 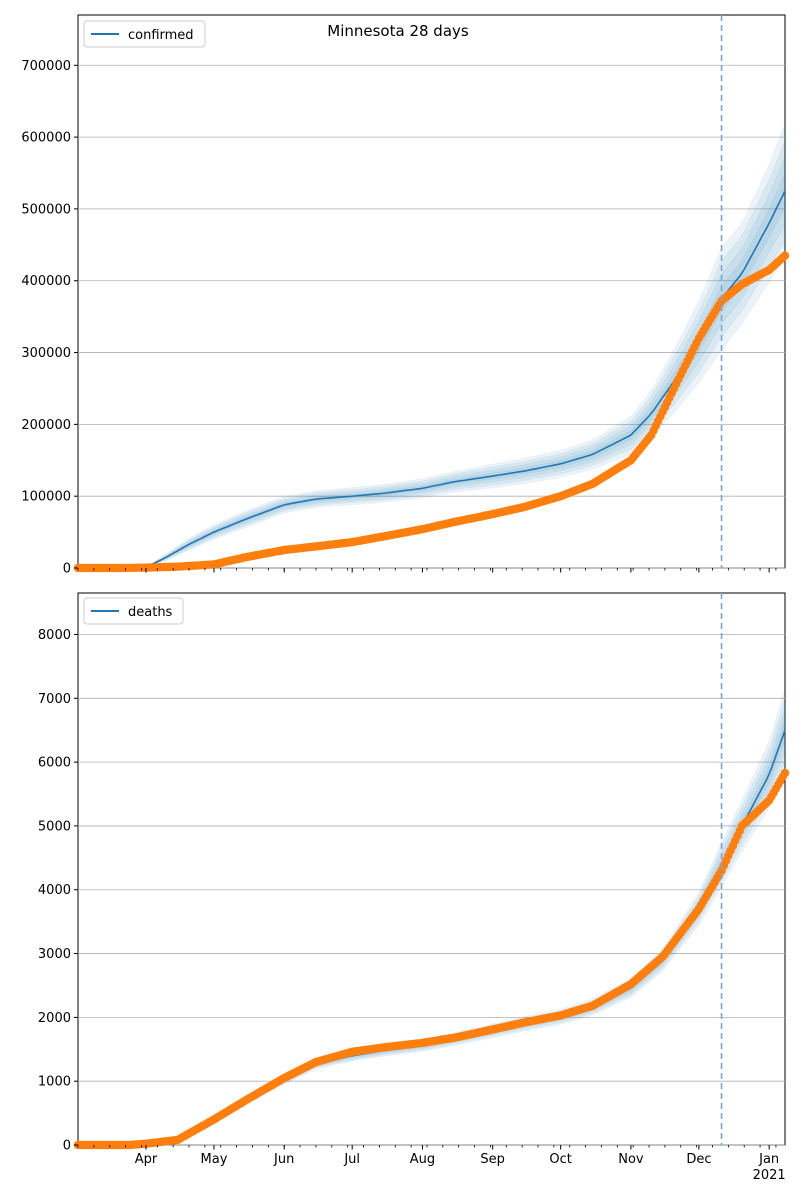 What do you see at coordinates (46, 138) in the screenshot?
I see `y-tick-label: 600000` at bounding box center [46, 138].